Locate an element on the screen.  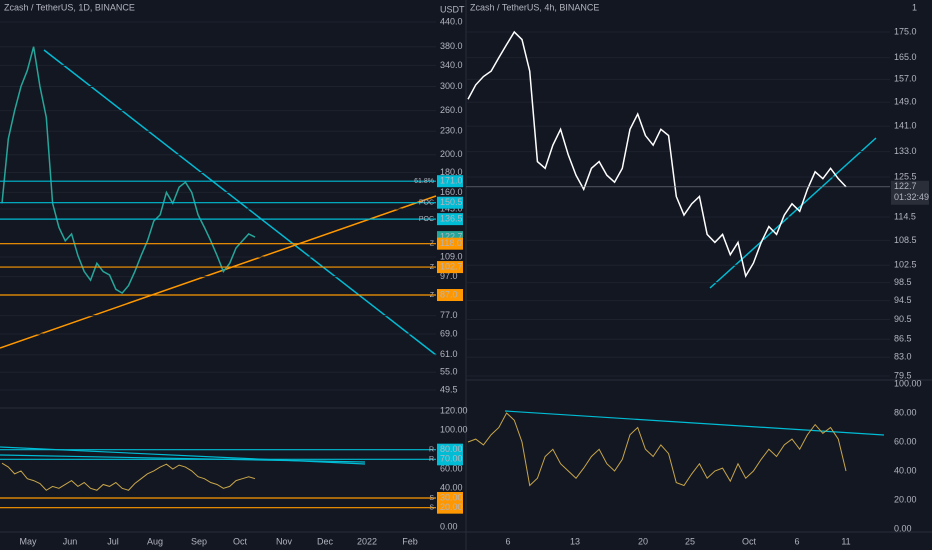
time-label: Nov is located at coordinates (284, 541).